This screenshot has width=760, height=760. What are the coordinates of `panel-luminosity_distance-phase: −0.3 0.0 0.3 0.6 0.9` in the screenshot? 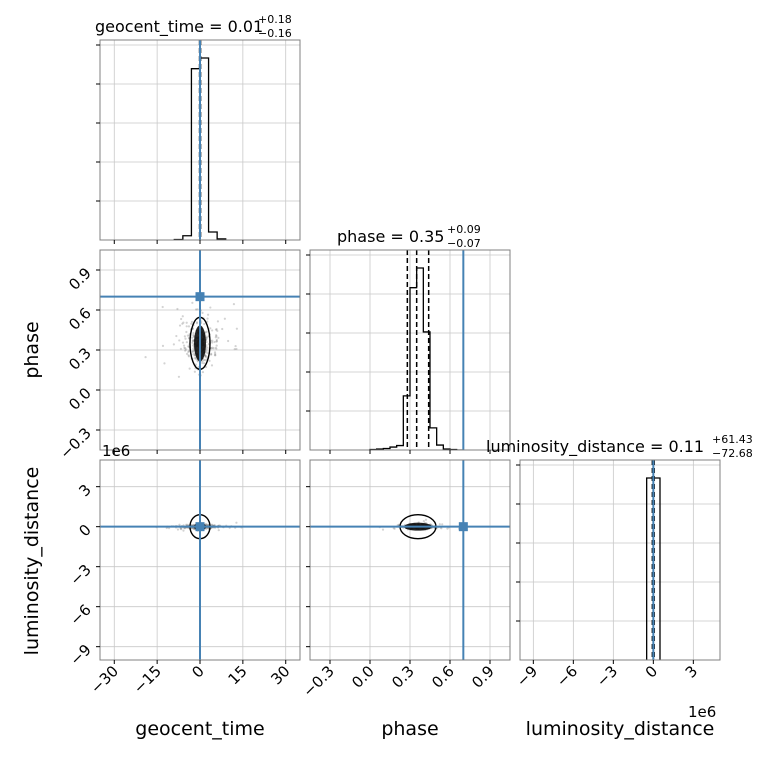 It's located at (405, 580).